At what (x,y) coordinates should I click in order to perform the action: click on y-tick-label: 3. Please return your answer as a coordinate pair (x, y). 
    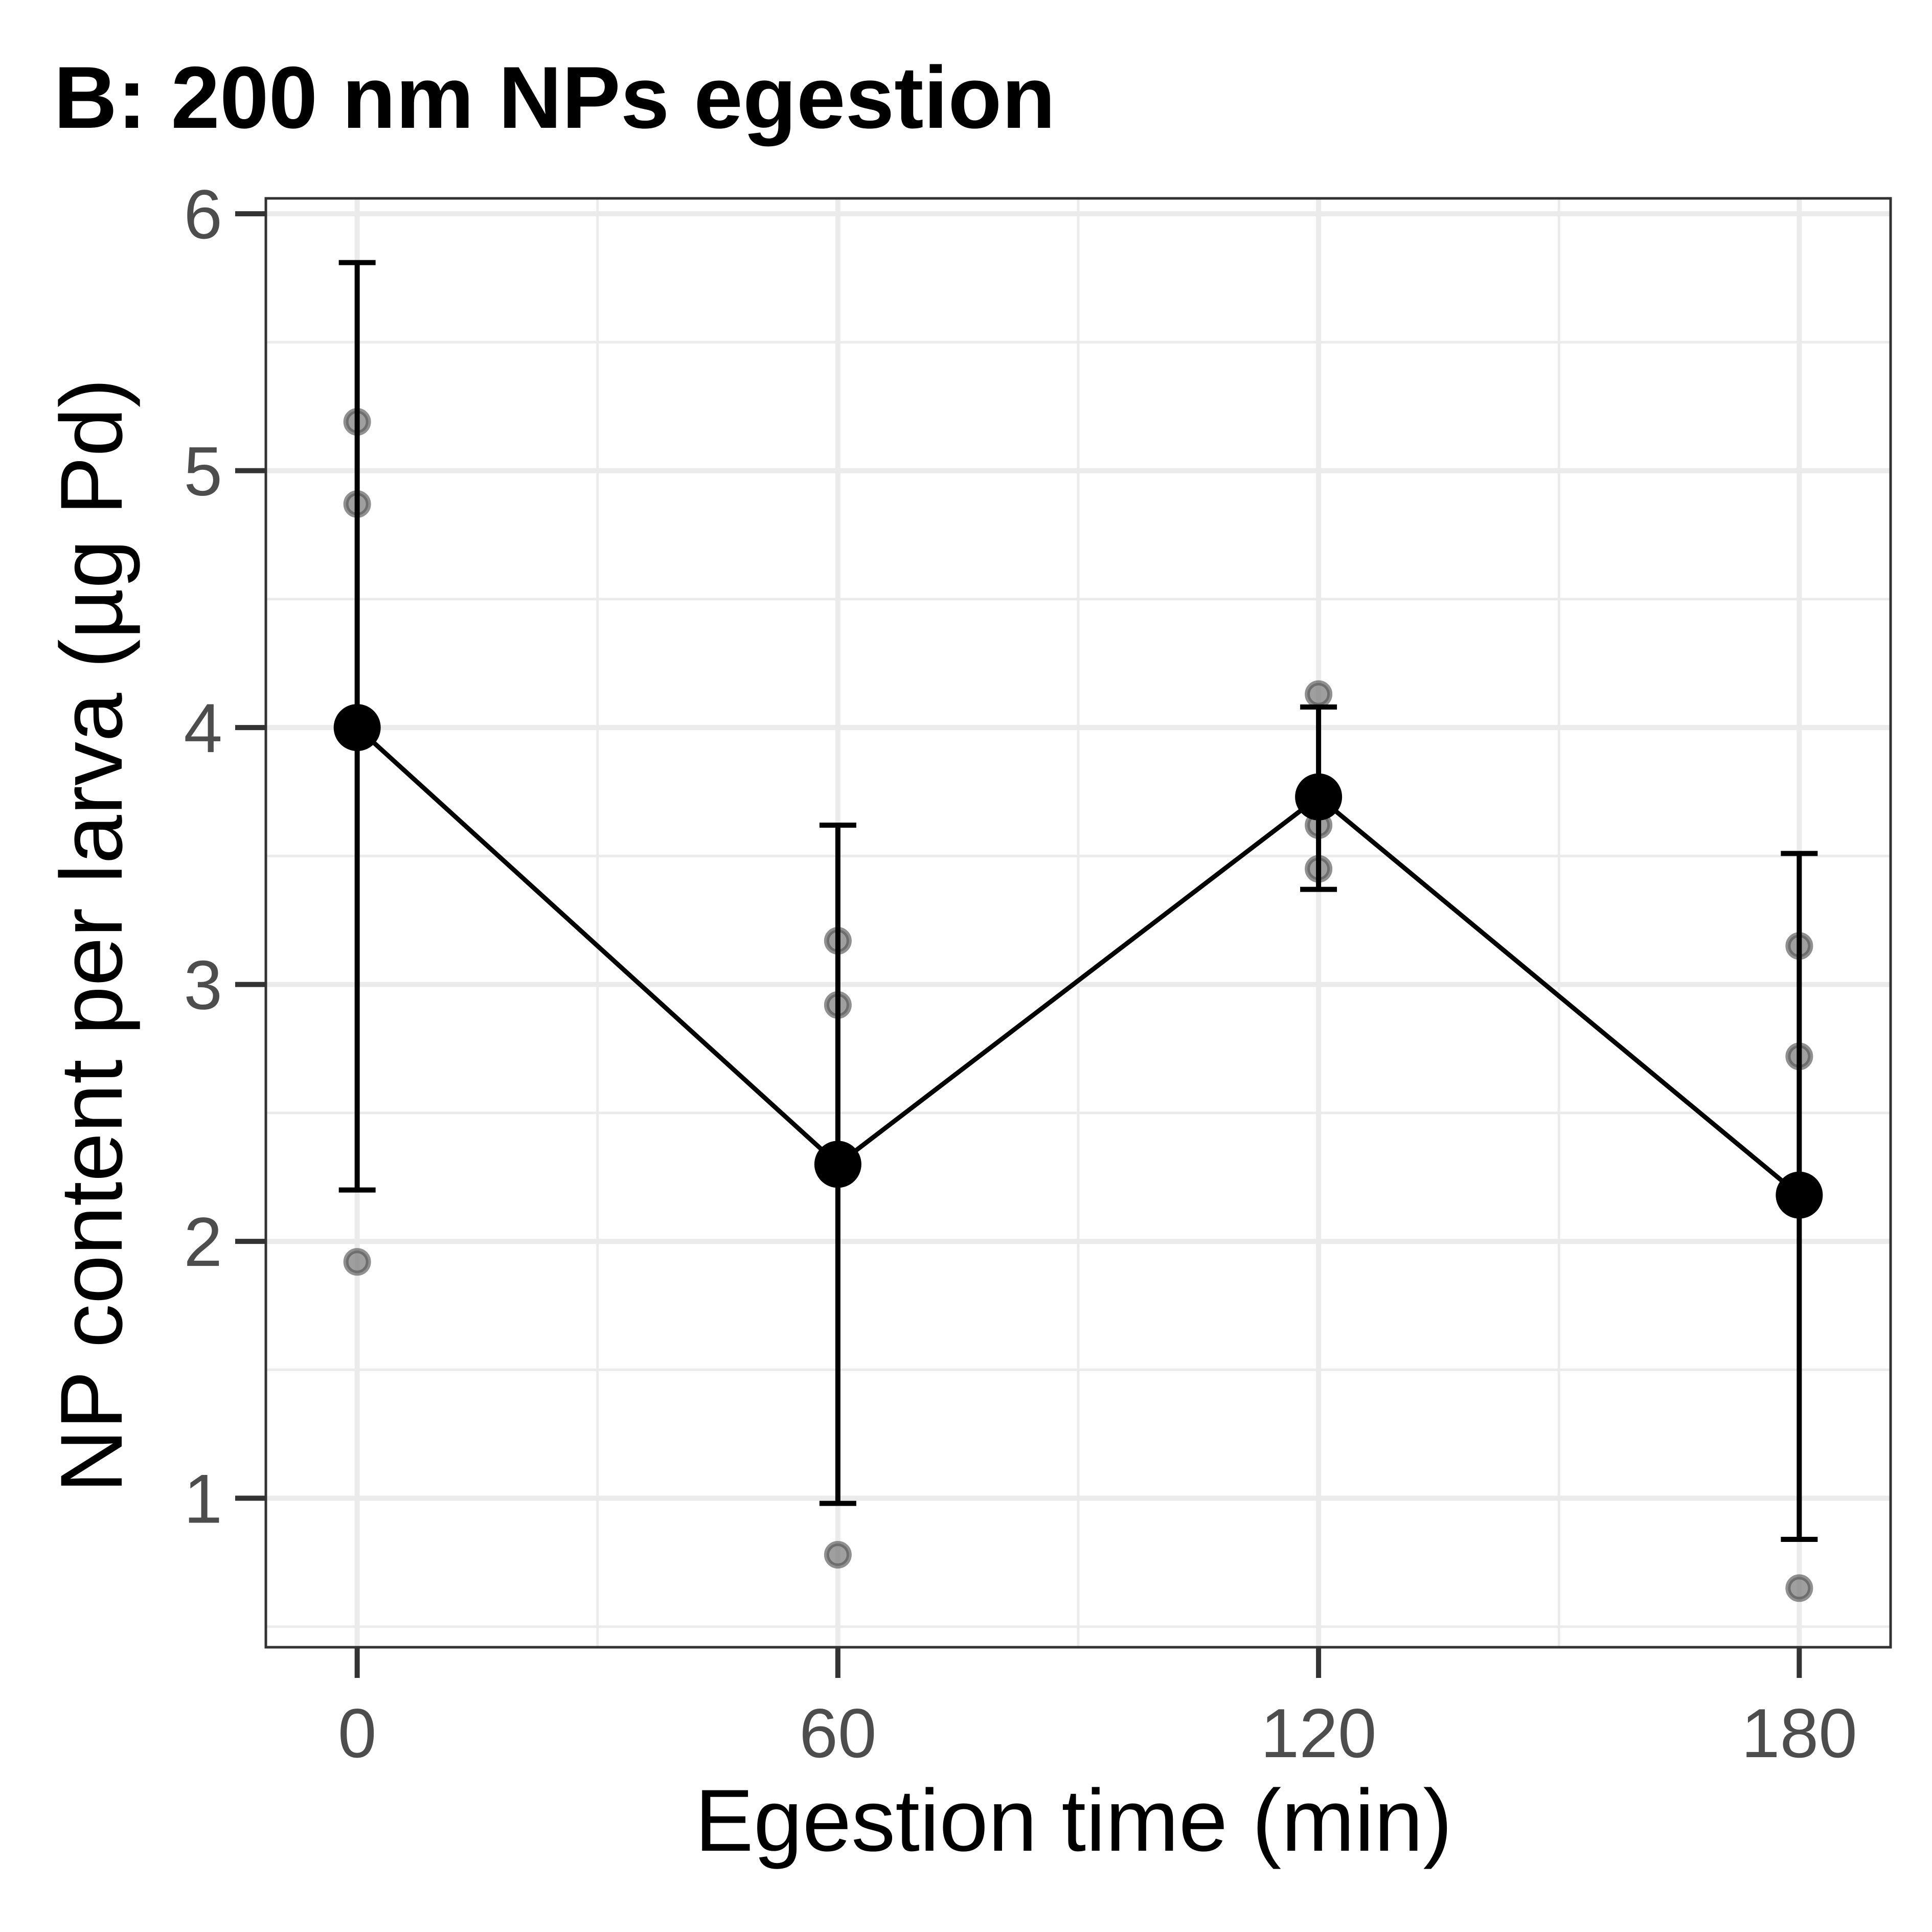
    Looking at the image, I should click on (203, 985).